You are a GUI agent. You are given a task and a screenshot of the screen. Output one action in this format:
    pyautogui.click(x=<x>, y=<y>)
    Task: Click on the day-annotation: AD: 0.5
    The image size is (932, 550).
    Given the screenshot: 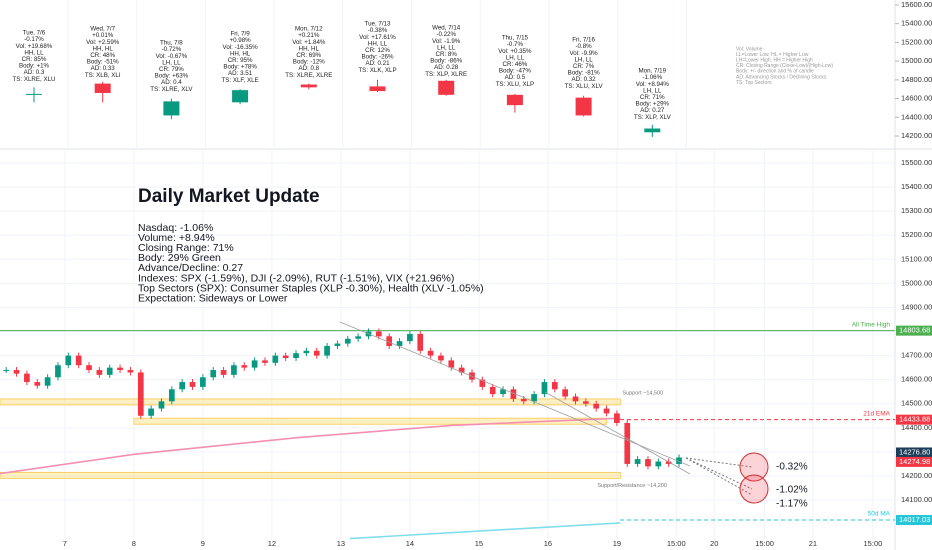 What is the action you would take?
    pyautogui.click(x=515, y=77)
    